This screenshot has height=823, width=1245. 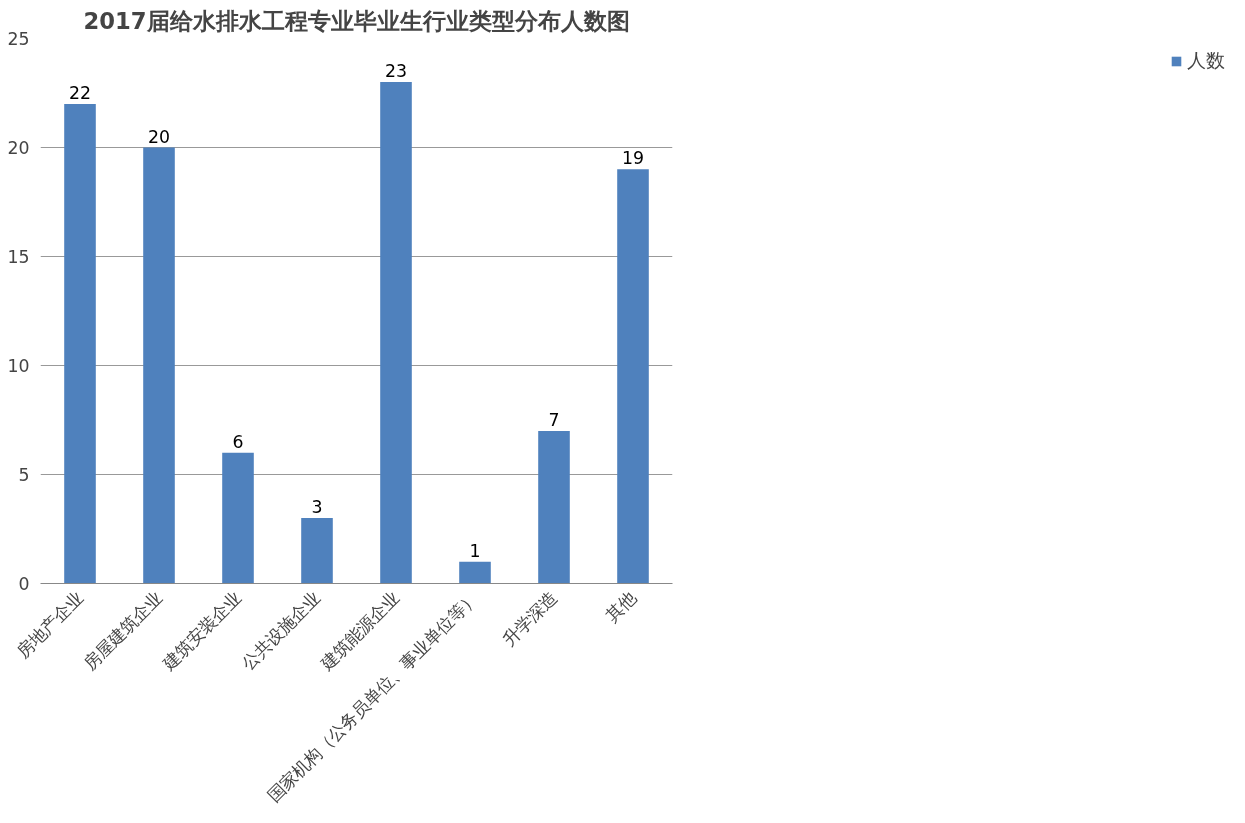 I want to click on data-label: 1, so click(x=475, y=550).